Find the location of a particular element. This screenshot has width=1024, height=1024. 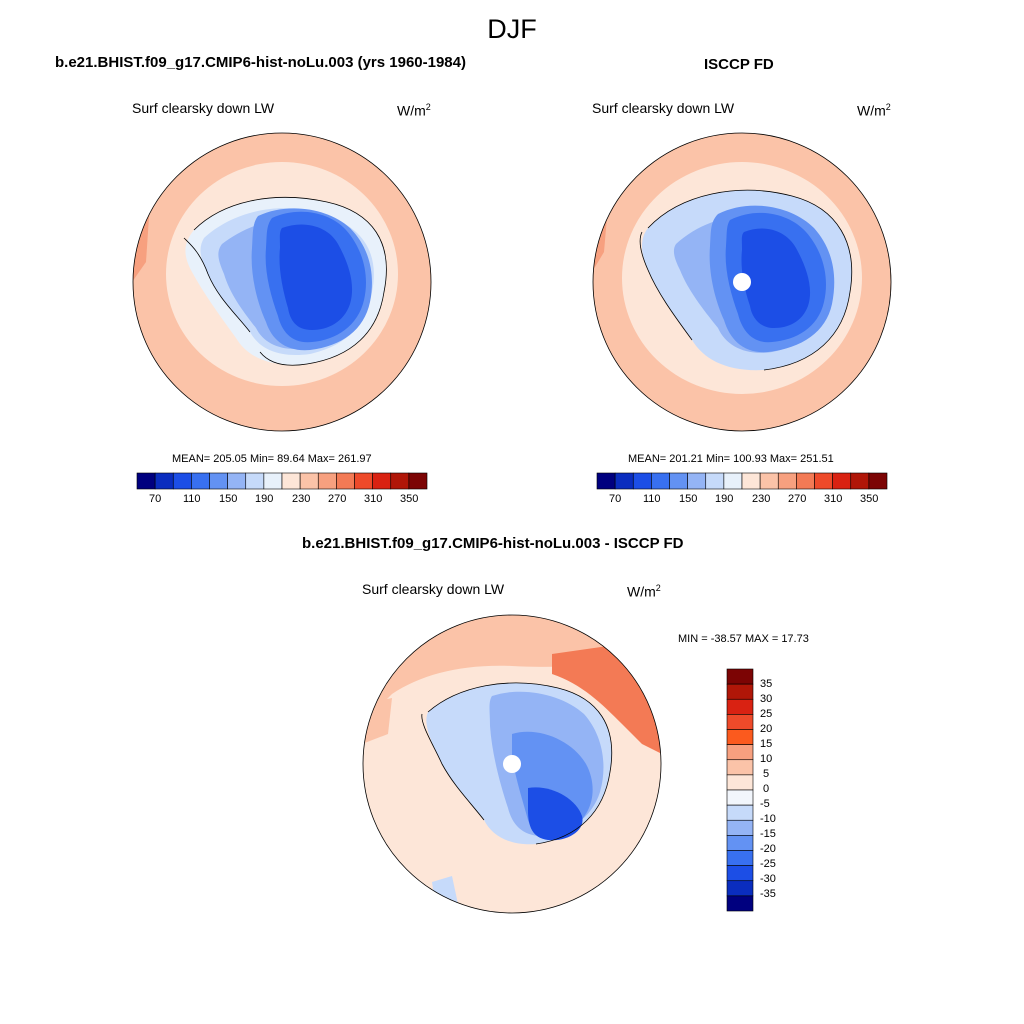

panel2-cb-tick: 190 is located at coordinates (724, 499).